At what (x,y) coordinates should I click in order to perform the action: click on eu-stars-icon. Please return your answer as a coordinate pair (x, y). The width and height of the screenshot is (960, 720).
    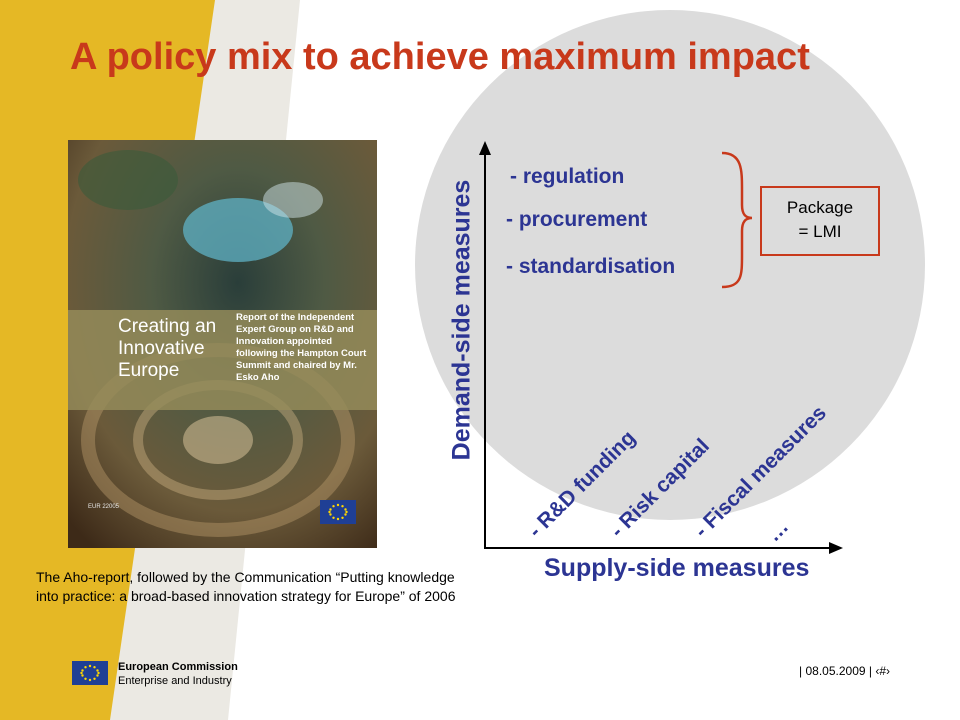
    Looking at the image, I should click on (338, 512).